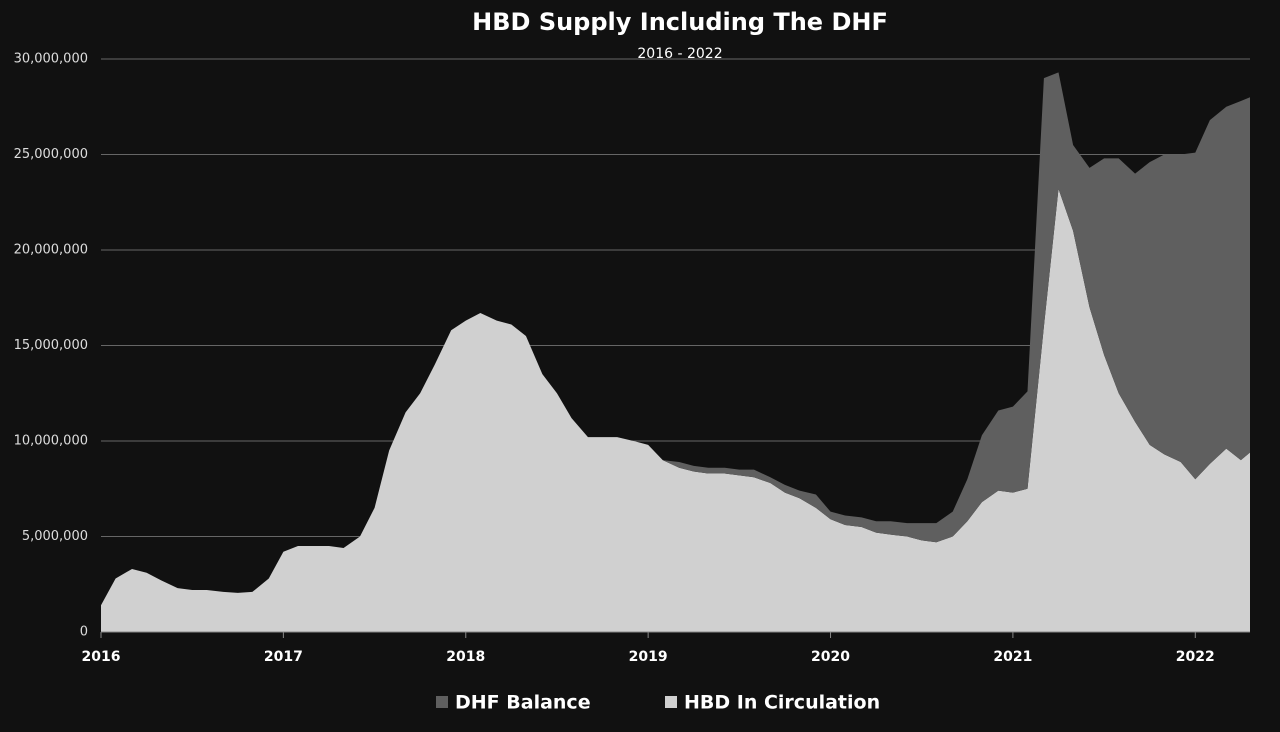  Describe the element at coordinates (51, 154) in the screenshot. I see `y-tick-label: 25,000,000` at that location.